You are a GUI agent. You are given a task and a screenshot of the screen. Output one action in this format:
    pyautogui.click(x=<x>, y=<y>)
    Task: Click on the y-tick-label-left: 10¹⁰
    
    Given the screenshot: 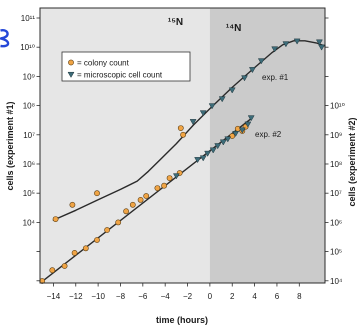 What is the action you would take?
    pyautogui.click(x=27, y=47)
    